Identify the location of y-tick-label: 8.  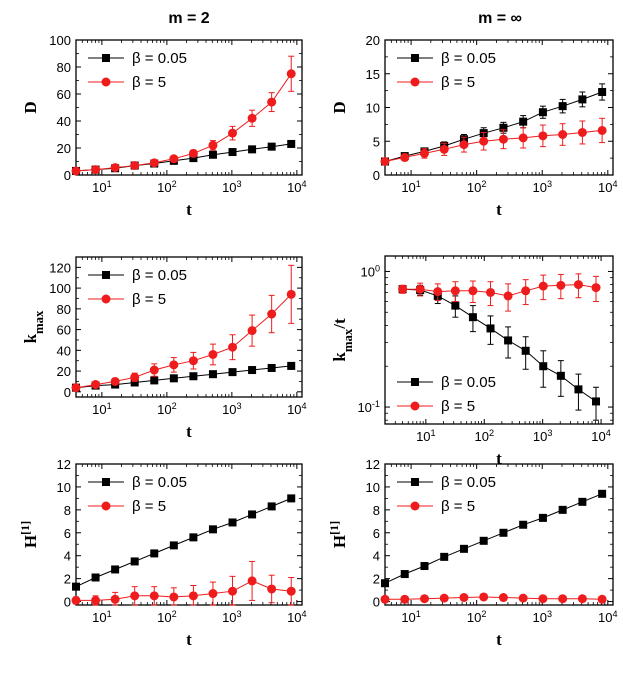
(67, 510).